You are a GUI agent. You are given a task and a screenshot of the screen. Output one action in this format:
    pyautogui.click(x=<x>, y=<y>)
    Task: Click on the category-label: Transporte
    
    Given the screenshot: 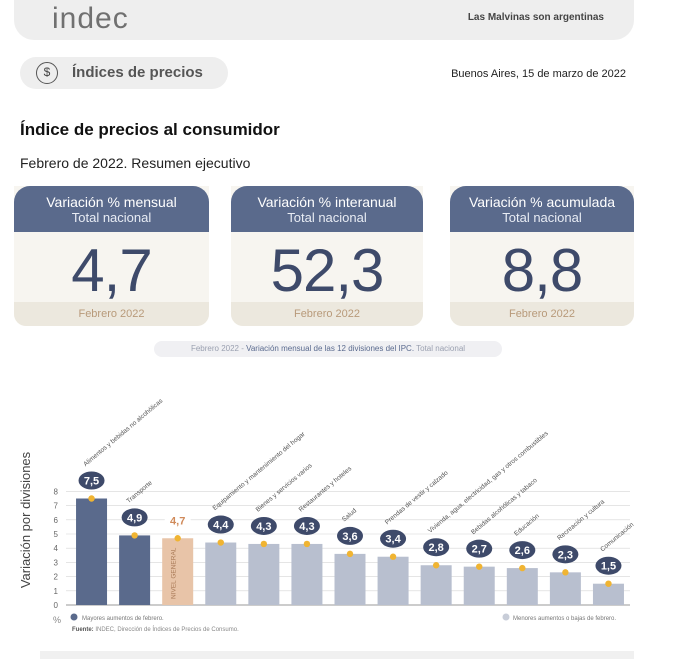 What is the action you would take?
    pyautogui.click(x=139, y=492)
    